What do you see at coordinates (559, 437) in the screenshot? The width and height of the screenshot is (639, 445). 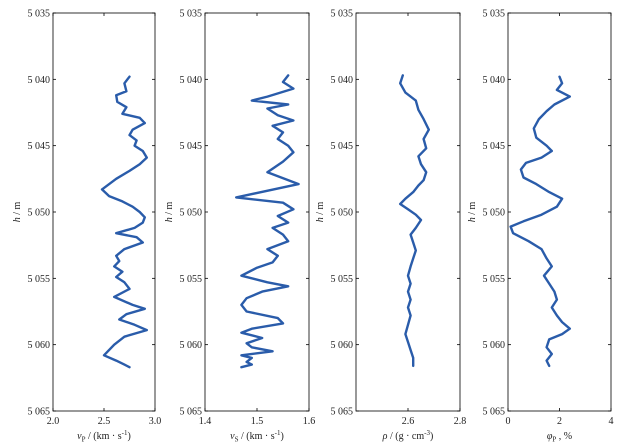 I see `x-axis-label: φP , %` at bounding box center [559, 437].